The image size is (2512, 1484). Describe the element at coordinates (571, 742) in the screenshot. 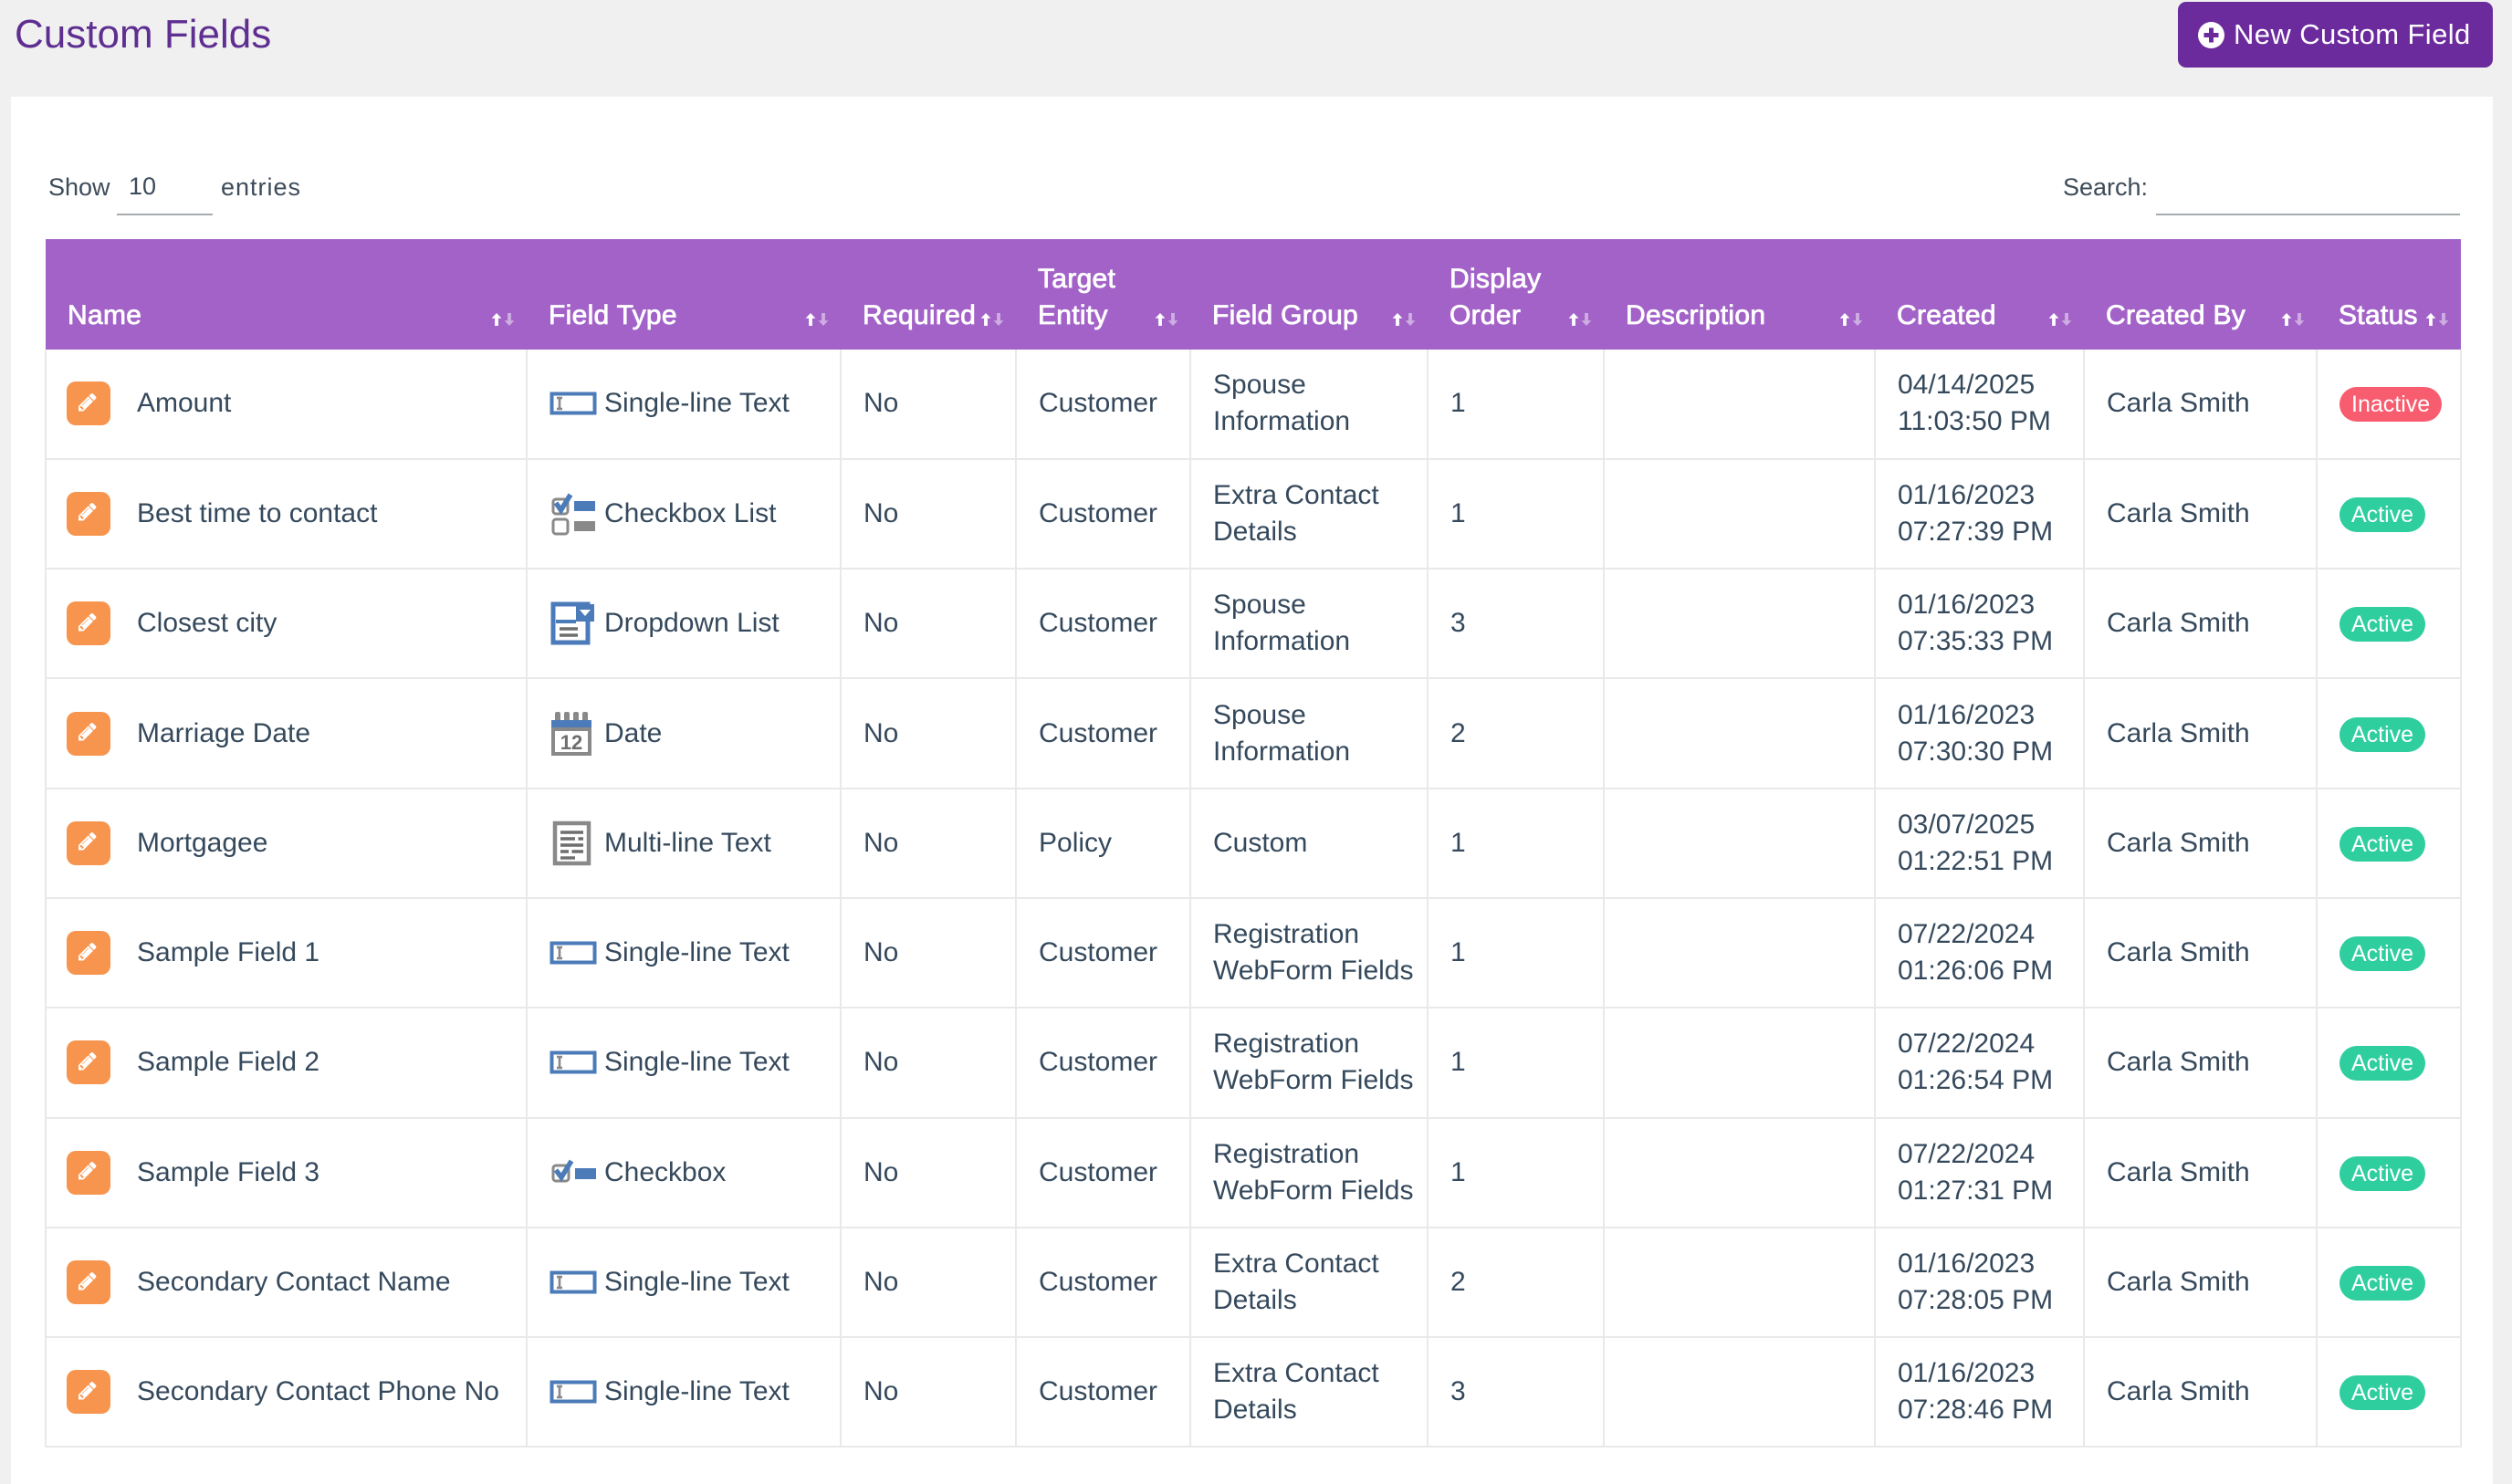

I see `svg-text: 12` at that location.